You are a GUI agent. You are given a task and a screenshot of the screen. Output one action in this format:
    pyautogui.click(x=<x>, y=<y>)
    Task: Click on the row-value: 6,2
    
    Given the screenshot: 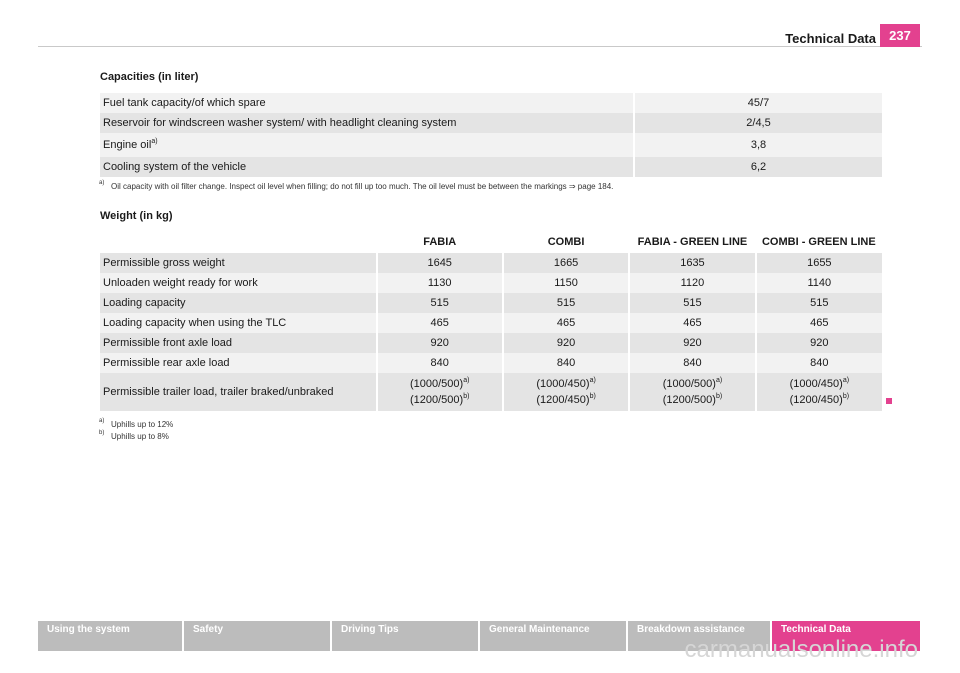 What is the action you would take?
    pyautogui.click(x=757, y=167)
    